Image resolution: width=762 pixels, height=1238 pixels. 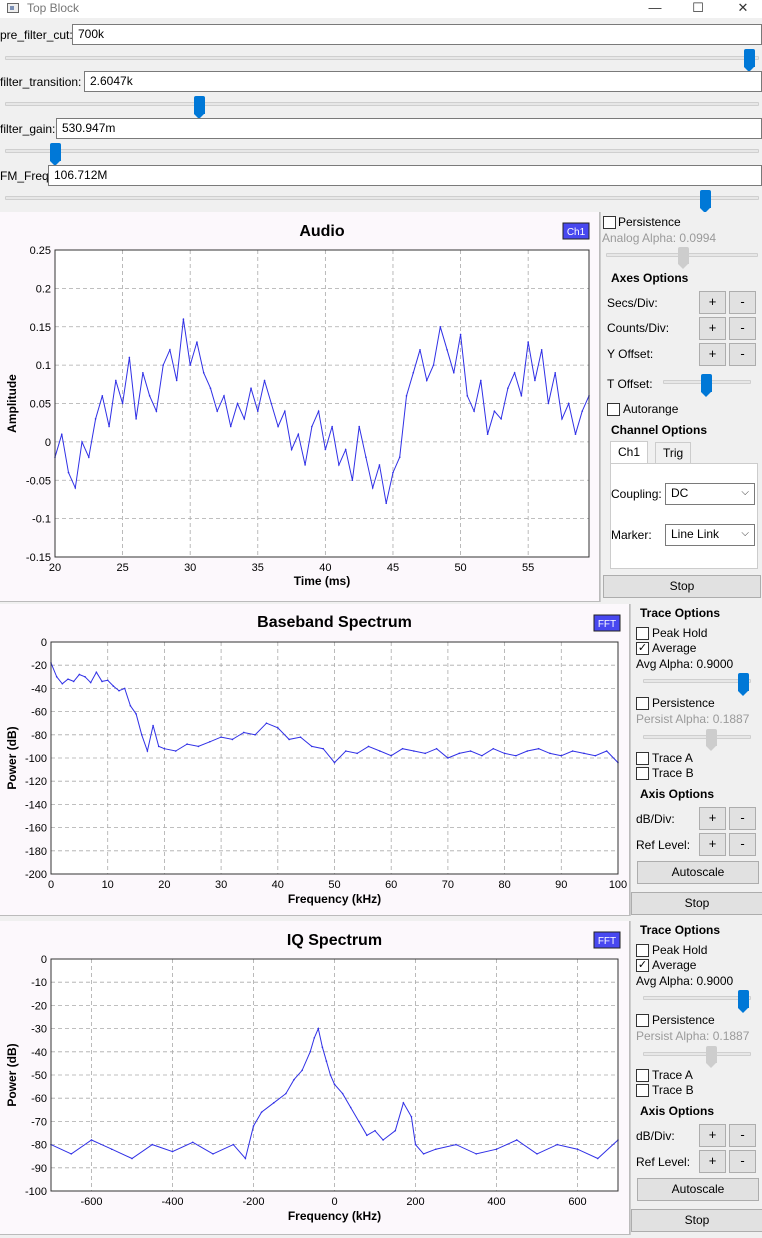 What do you see at coordinates (655, 1136) in the screenshot?
I see `db-div-label: dB/Div:` at bounding box center [655, 1136].